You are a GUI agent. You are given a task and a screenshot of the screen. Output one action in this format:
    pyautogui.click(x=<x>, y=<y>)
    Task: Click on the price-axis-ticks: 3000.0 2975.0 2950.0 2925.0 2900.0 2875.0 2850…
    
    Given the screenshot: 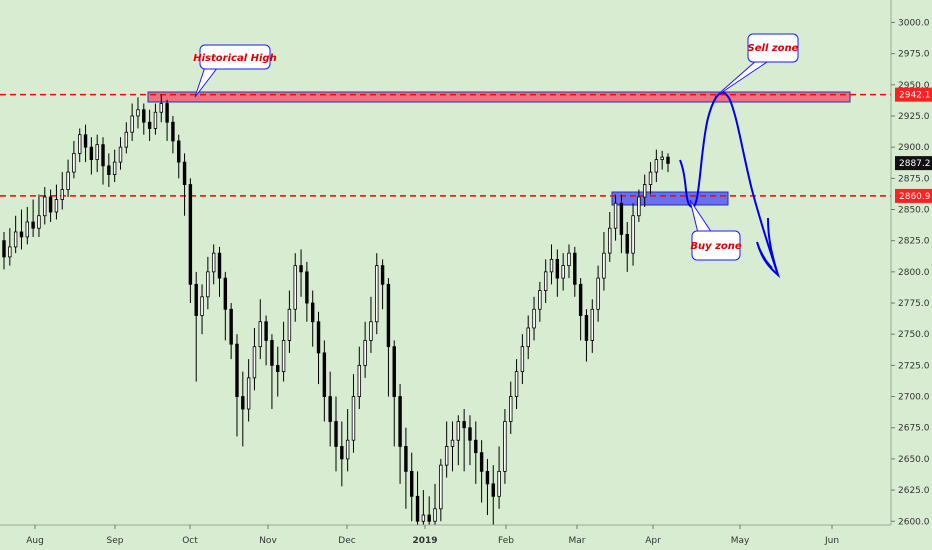 What is the action you would take?
    pyautogui.click(x=910, y=272)
    